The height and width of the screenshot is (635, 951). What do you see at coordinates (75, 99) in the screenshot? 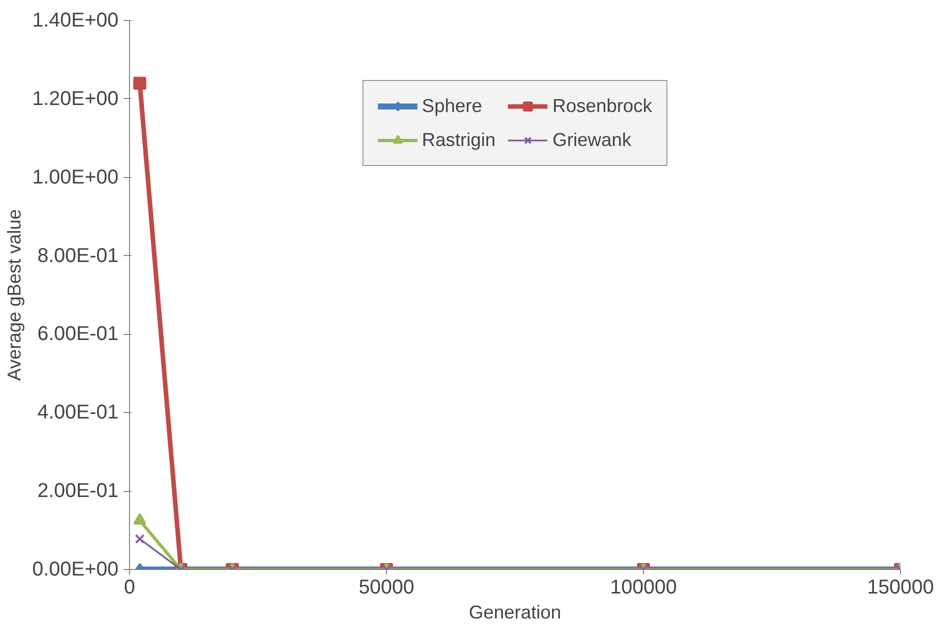
I see `y-tick-label: 1.20E+00` at bounding box center [75, 99].